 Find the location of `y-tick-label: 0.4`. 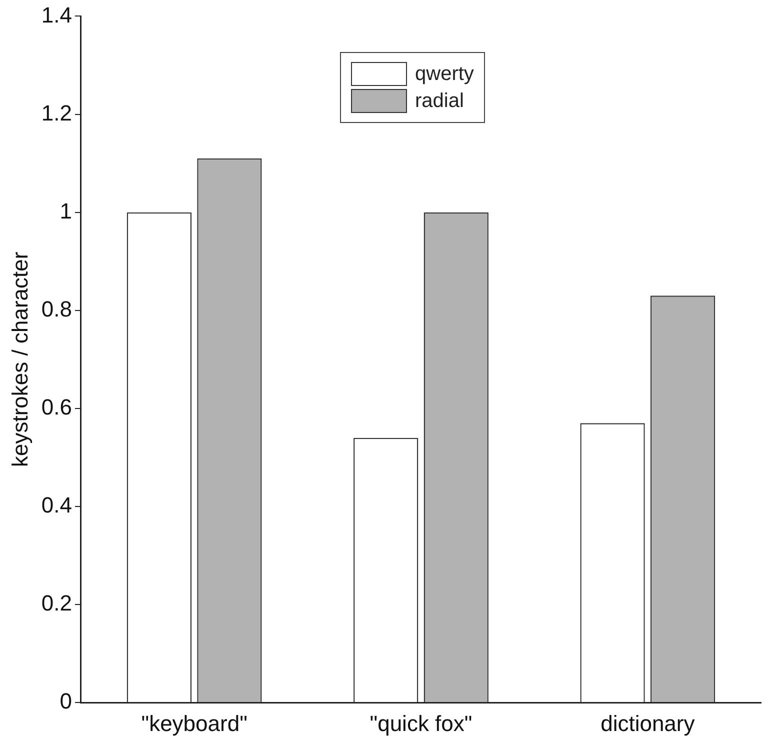

y-tick-label: 0.4 is located at coordinates (56, 505).